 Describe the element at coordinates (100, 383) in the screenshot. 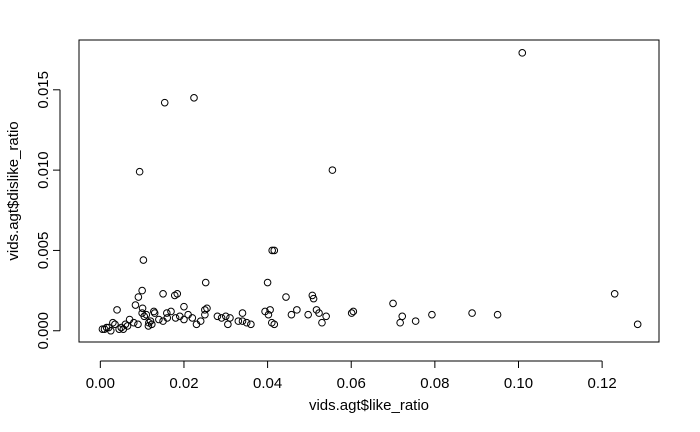

I see `x-tick-label: 0.00` at that location.